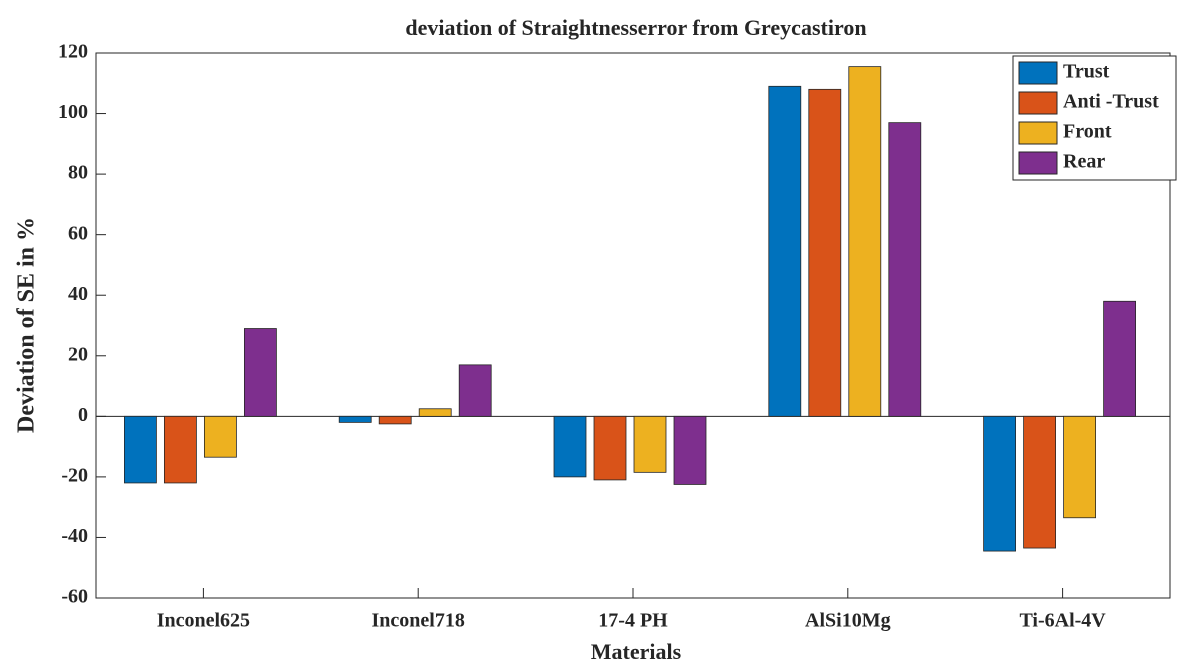 The height and width of the screenshot is (666, 1177). I want to click on legend-label: Anti -Trust, so click(1111, 102).